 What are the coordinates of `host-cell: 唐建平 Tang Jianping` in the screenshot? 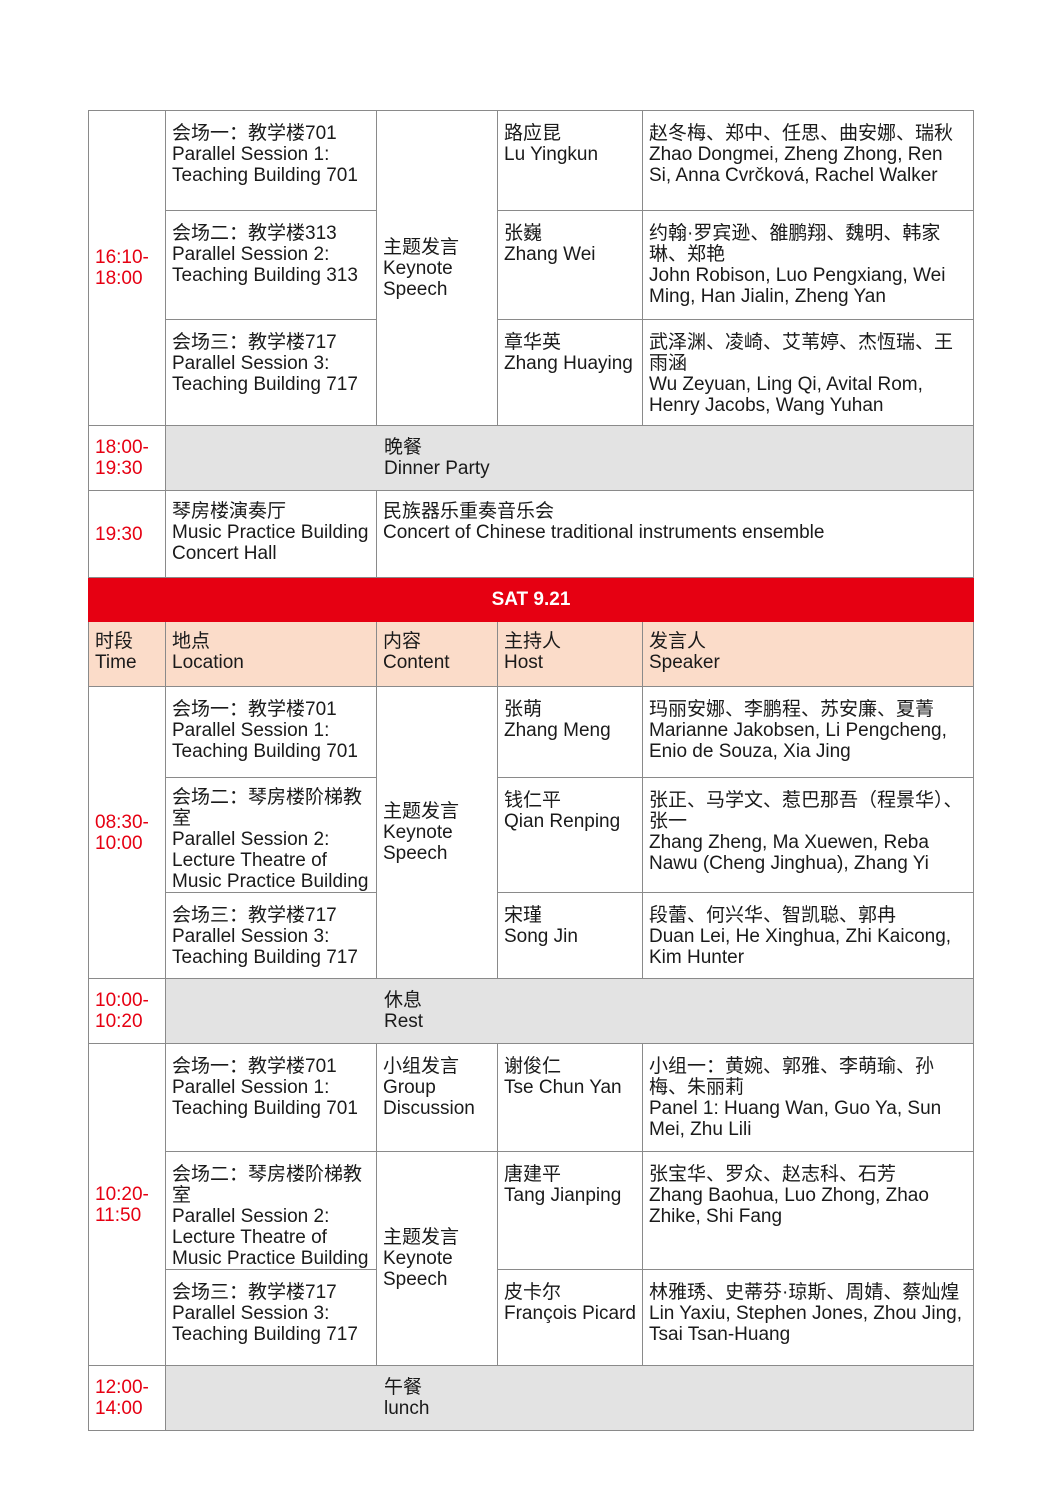 It's located at (570, 1210).